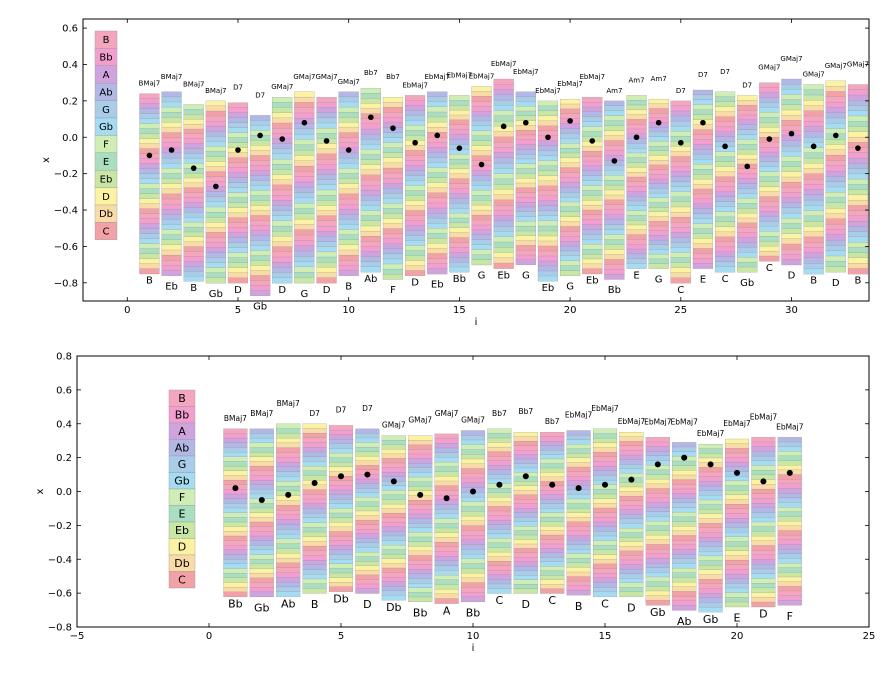 This screenshot has height=674, width=895. What do you see at coordinates (552, 600) in the screenshot?
I see `note-label: C` at bounding box center [552, 600].